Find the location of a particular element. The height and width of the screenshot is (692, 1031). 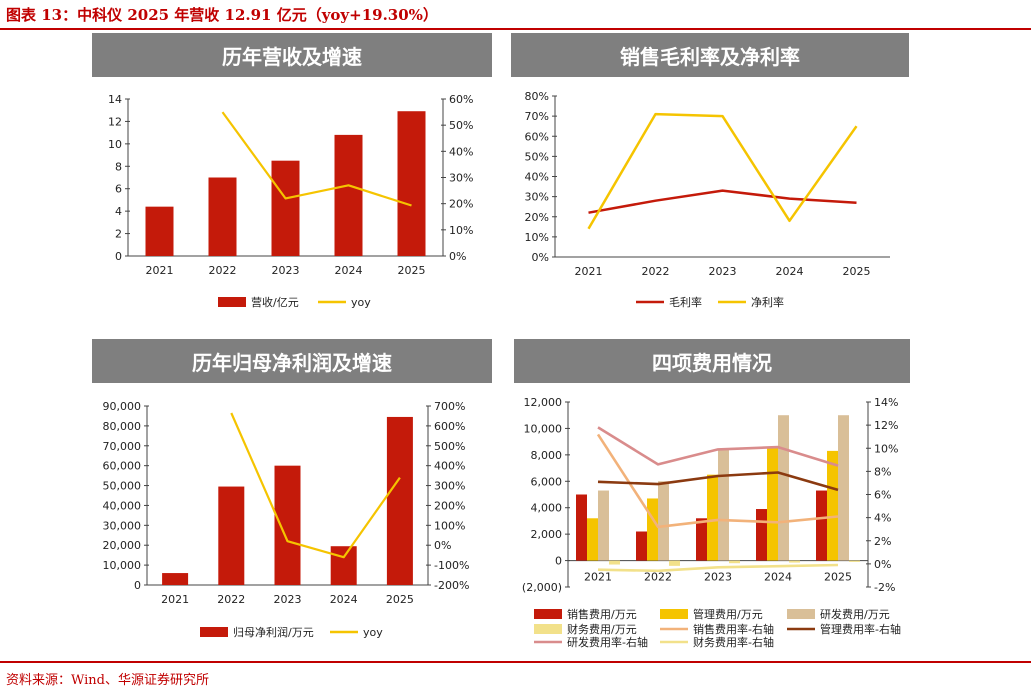

expenses-right-tick-label: 2% is located at coordinates (882, 541).